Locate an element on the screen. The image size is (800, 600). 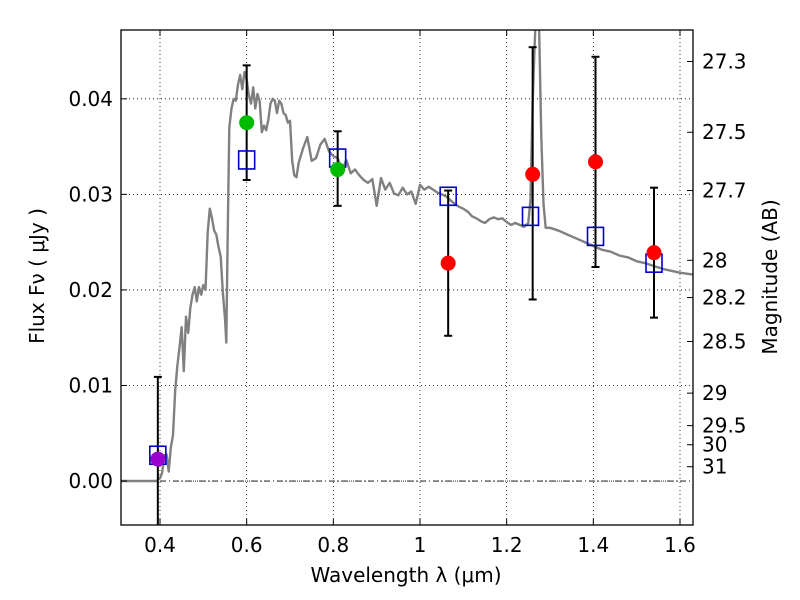
x-tick-label: 1.4 is located at coordinates (593, 545).